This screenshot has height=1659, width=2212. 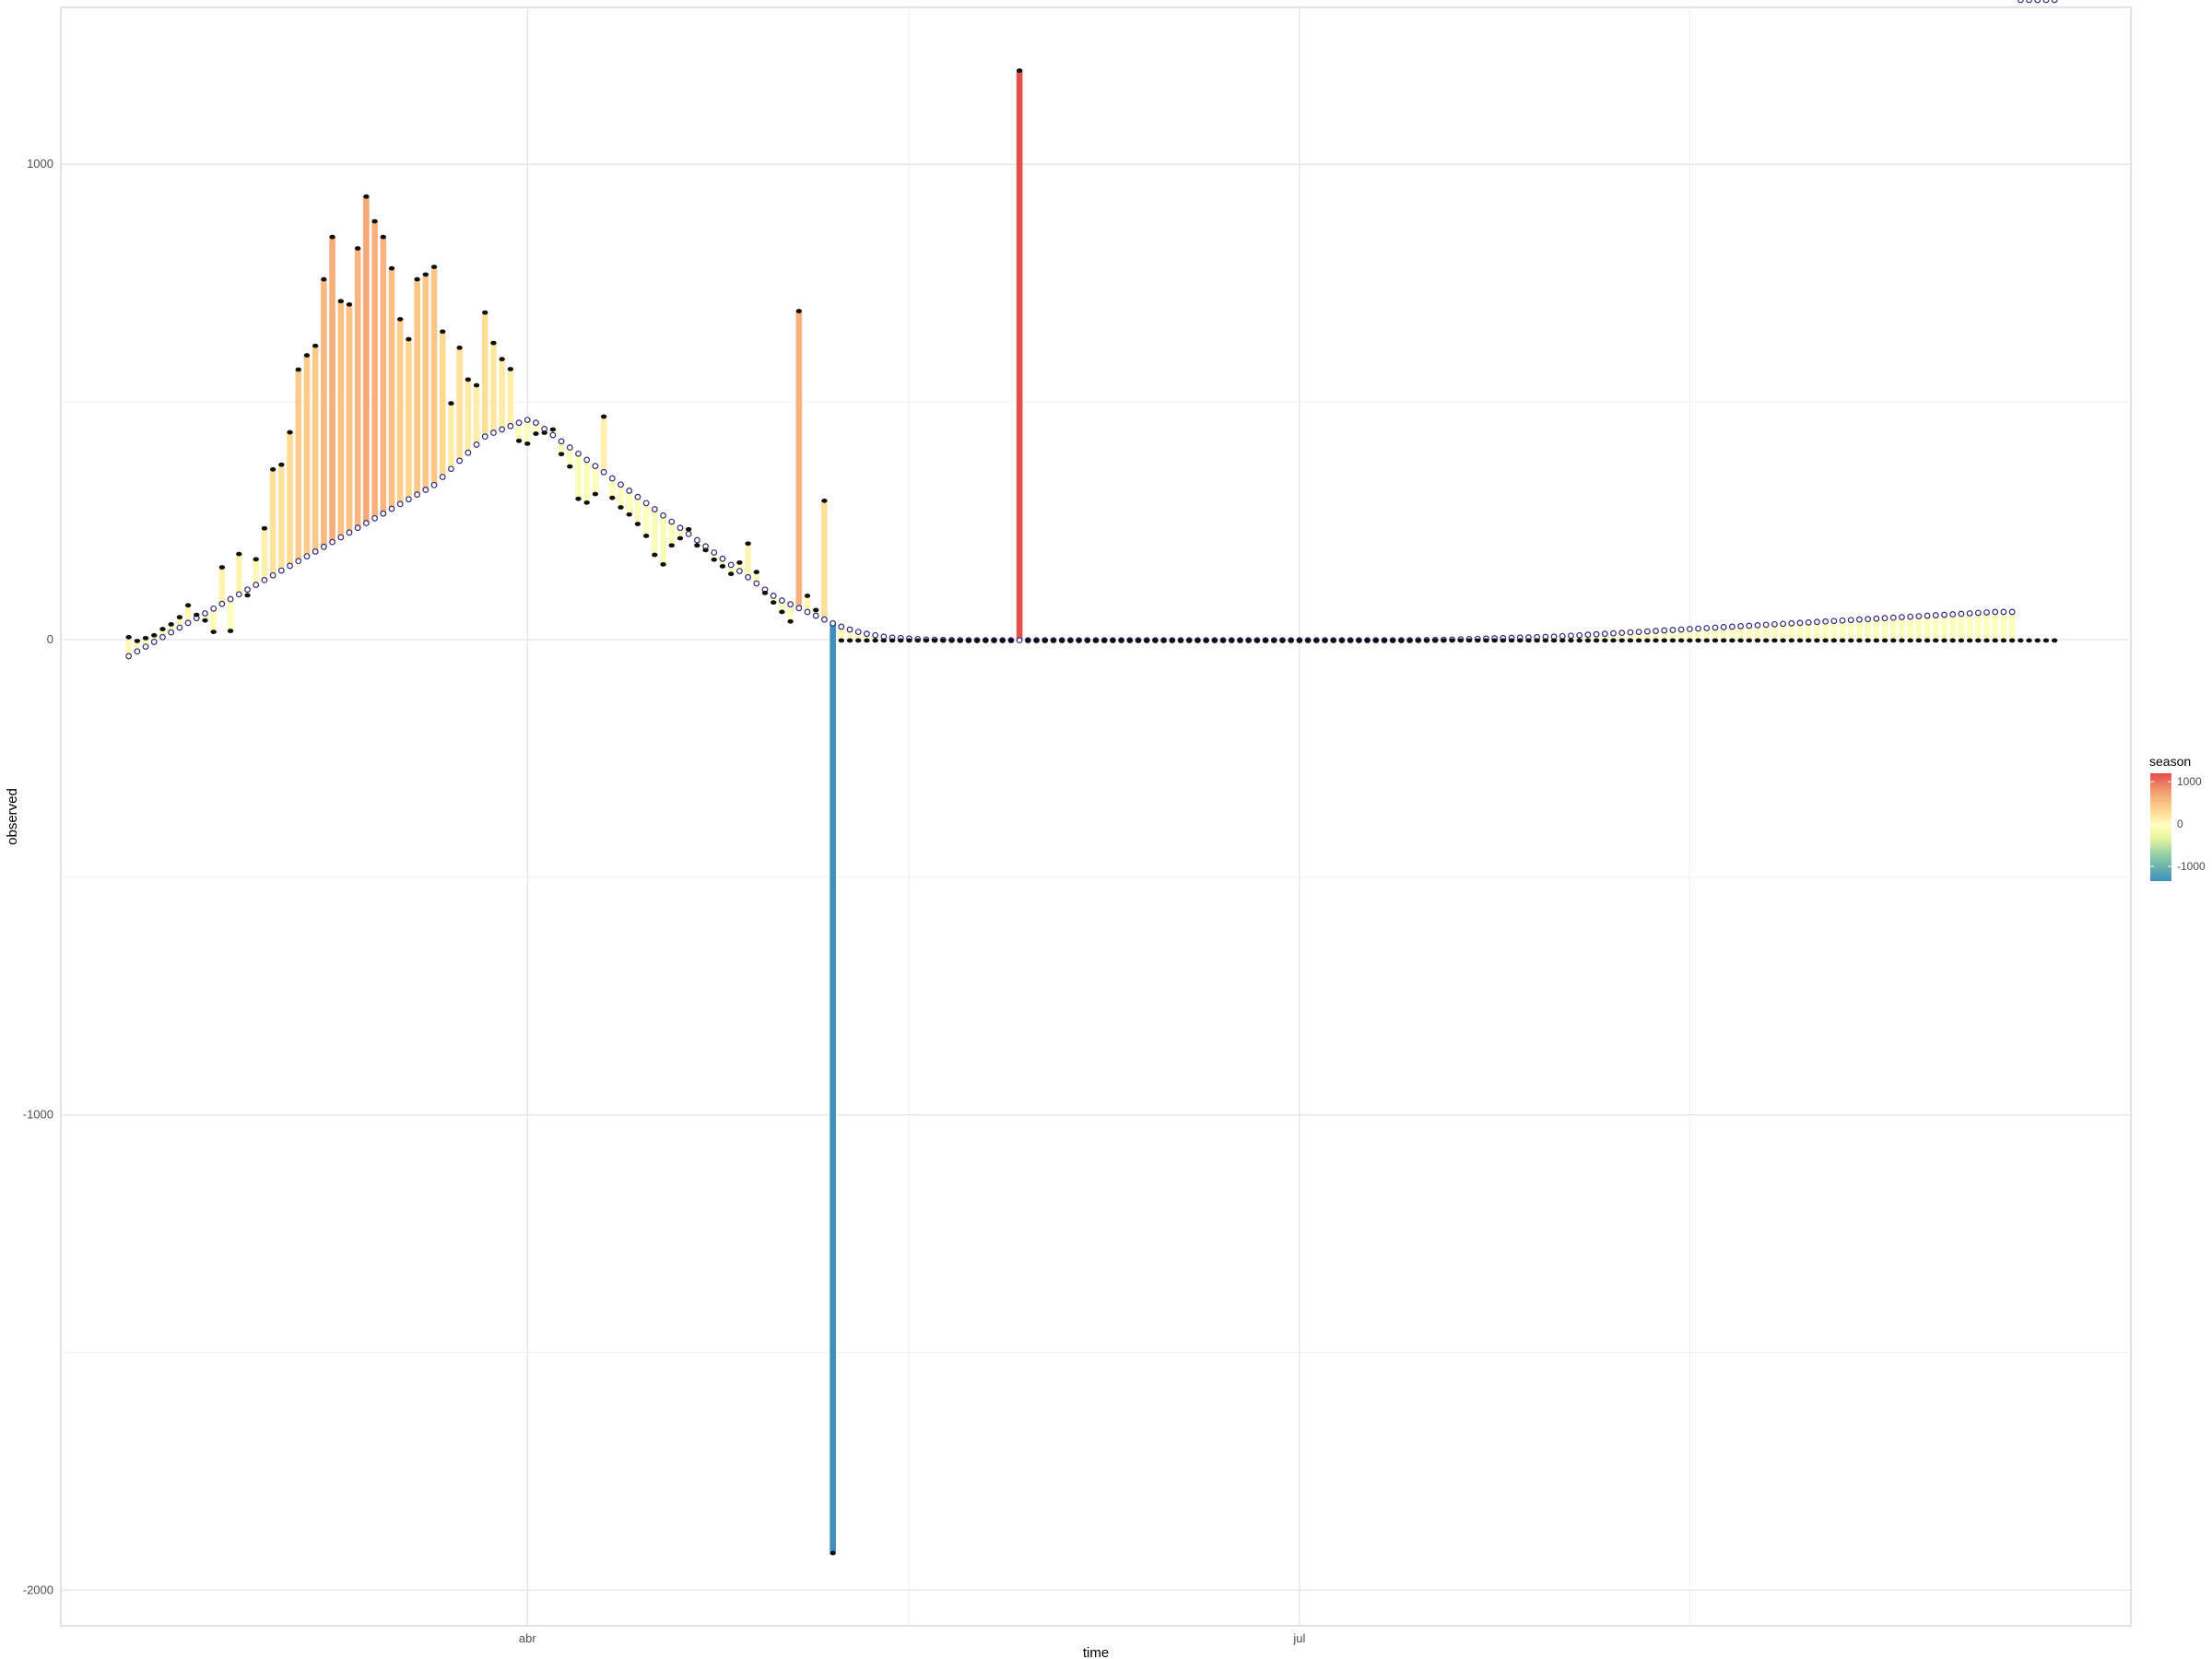 What do you see at coordinates (912, 1638) in the screenshot?
I see `x-tick-labels: abr jul` at bounding box center [912, 1638].